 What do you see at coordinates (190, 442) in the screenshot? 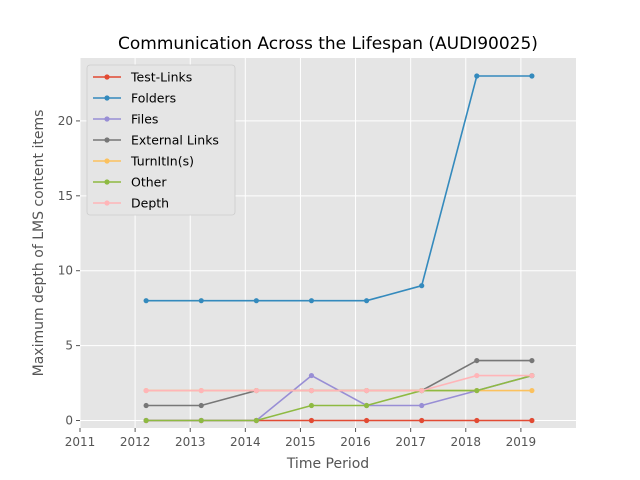
I see `x-tick-label: 2013` at bounding box center [190, 442].